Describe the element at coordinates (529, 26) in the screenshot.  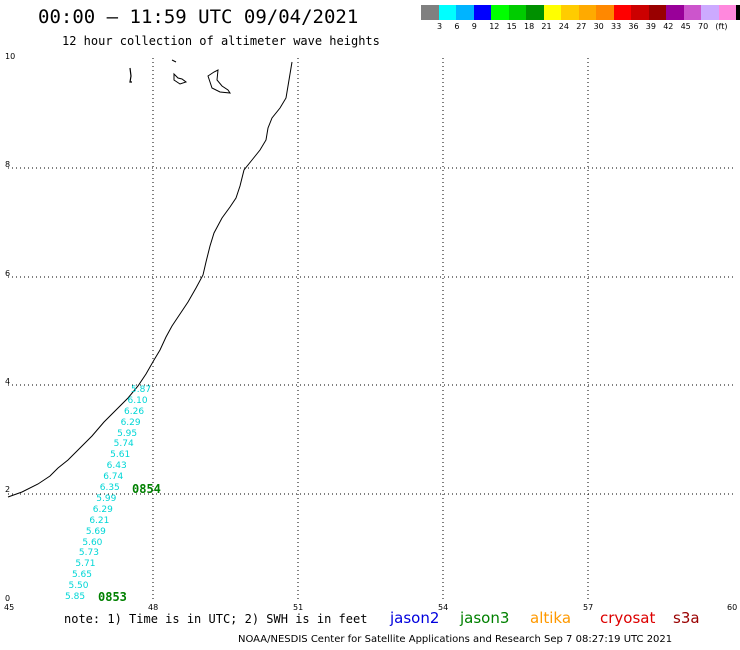
I see `legend-label: 18` at that location.